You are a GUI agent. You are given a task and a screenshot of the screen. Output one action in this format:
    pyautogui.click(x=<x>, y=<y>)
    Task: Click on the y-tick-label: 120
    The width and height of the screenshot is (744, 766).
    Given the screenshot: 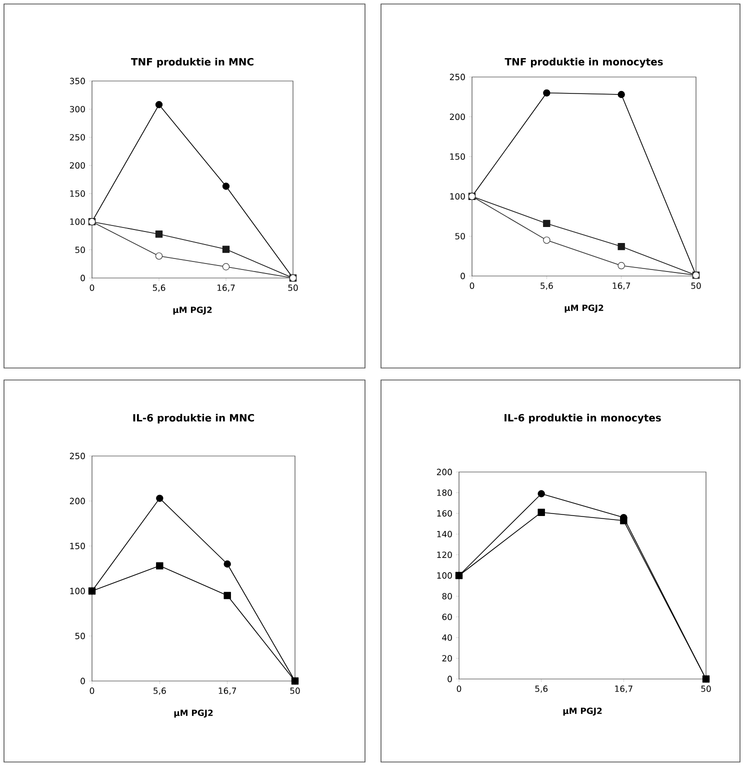 What is the action you would take?
    pyautogui.click(x=444, y=555)
    